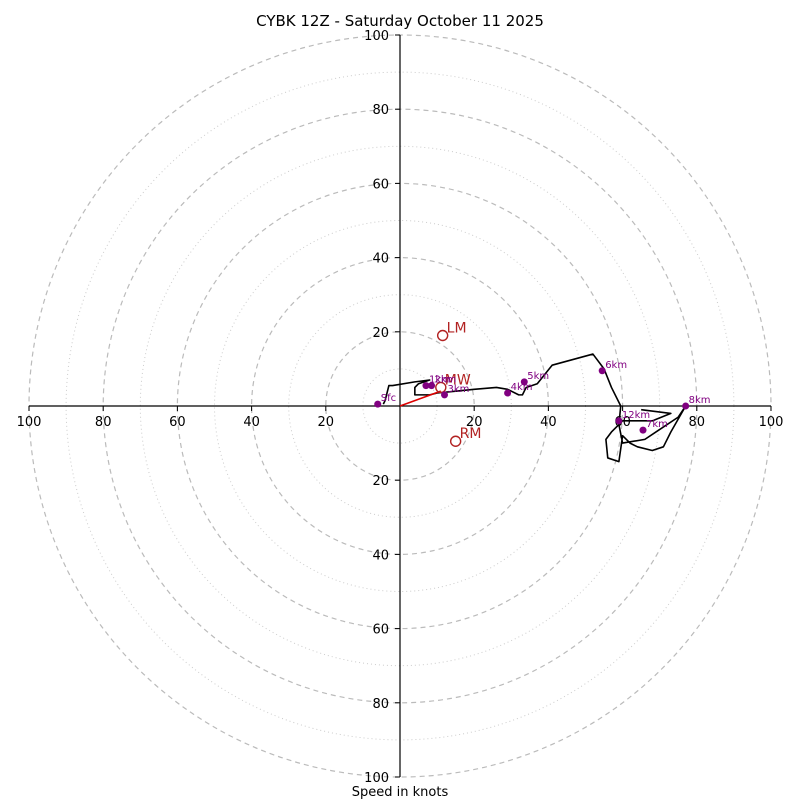 The image size is (800, 800). I want to click on height-label-12km: 12km, so click(636, 415).